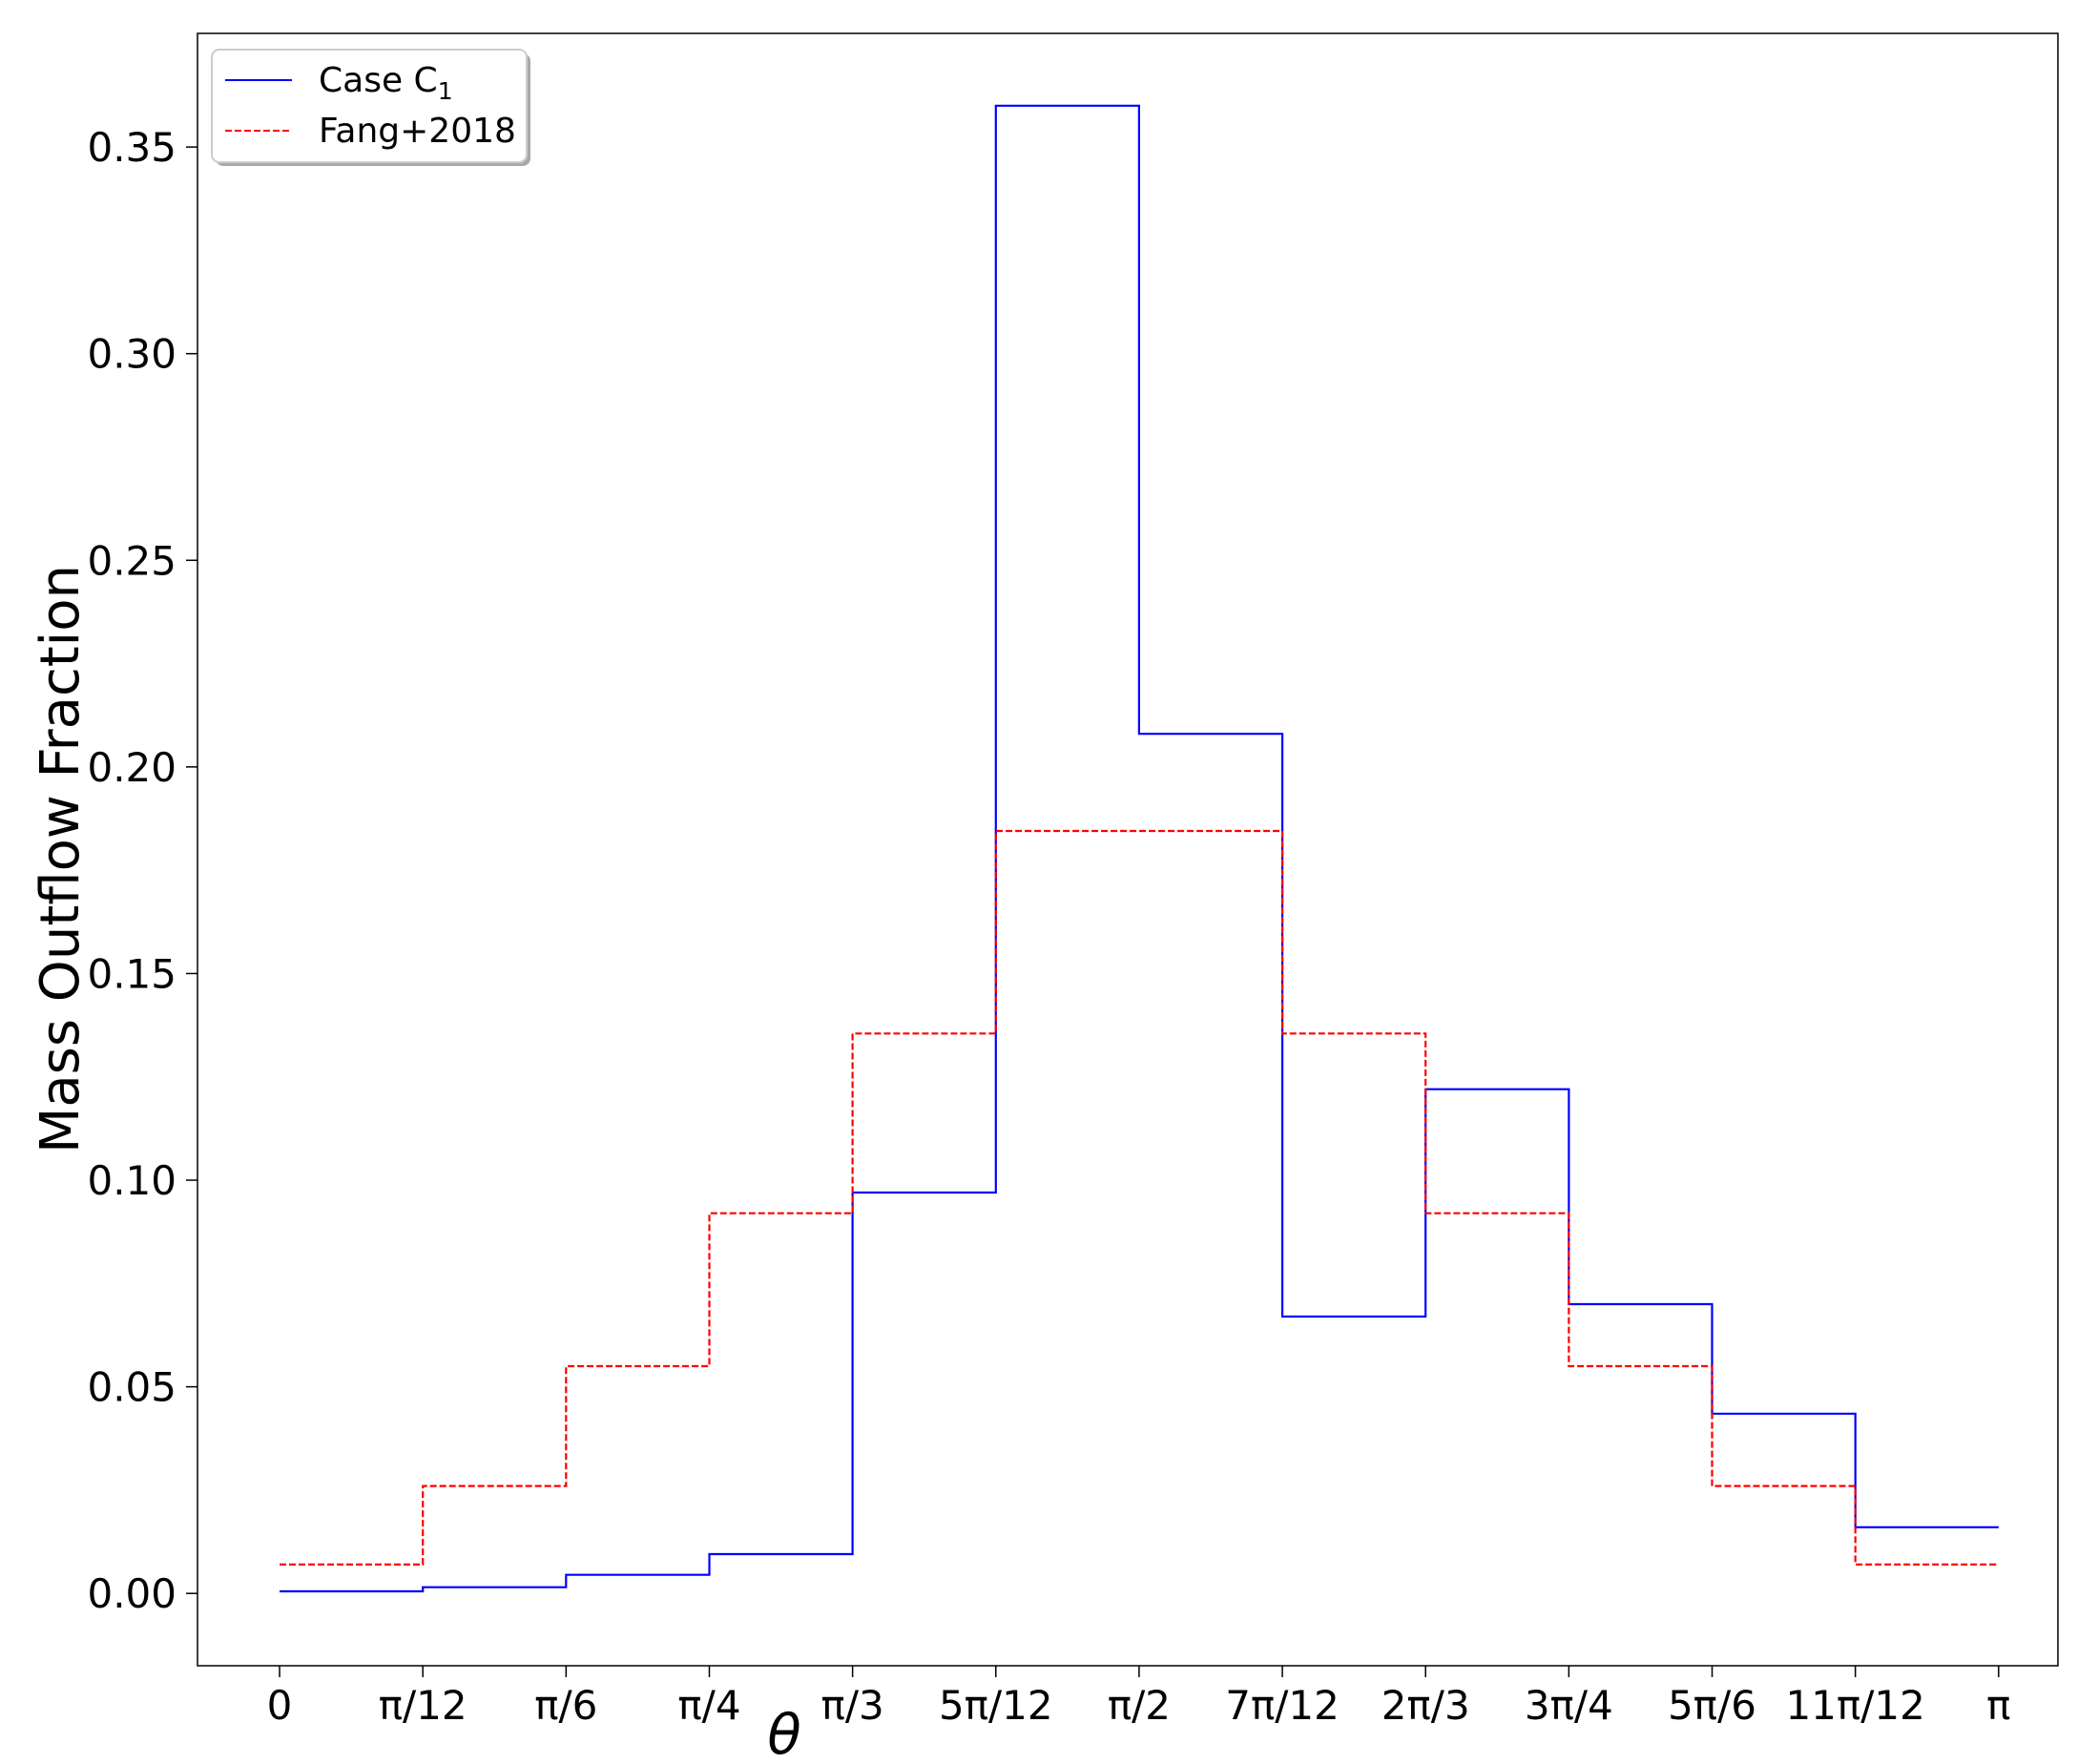  Describe the element at coordinates (132, 560) in the screenshot. I see `y-tick-label: 0.25` at that location.